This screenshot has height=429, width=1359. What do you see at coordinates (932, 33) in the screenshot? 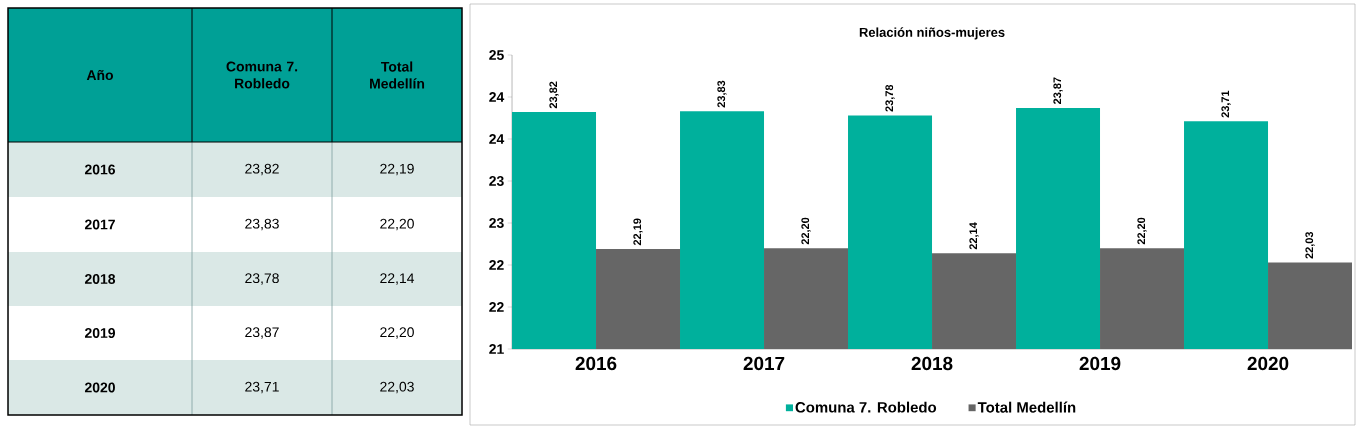
I see `chart-title: Relación niños-mujeres` at bounding box center [932, 33].